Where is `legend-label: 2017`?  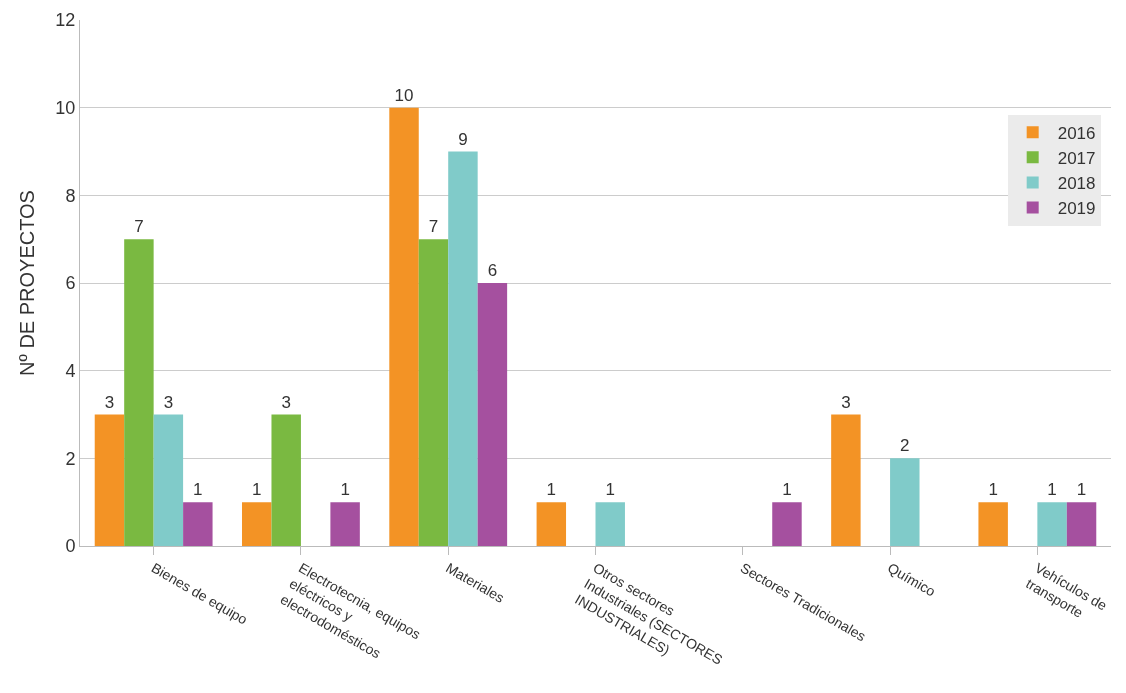 legend-label: 2017 is located at coordinates (1076, 158).